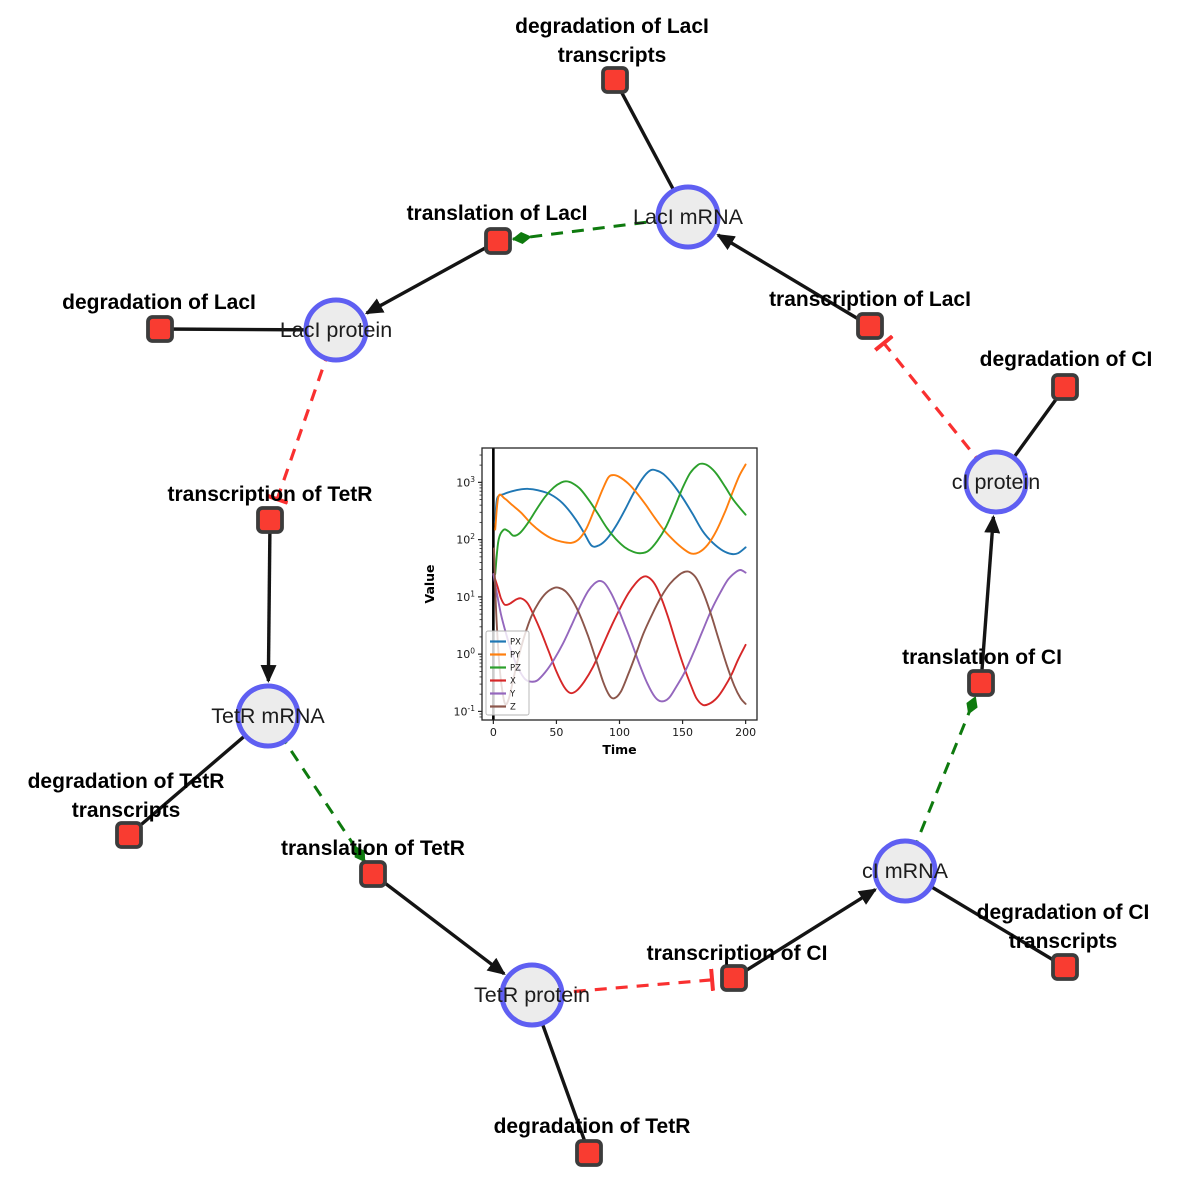 The height and width of the screenshot is (1200, 1189). What do you see at coordinates (1065, 387) in the screenshot?
I see `reaction-node-deg-ci` at bounding box center [1065, 387].